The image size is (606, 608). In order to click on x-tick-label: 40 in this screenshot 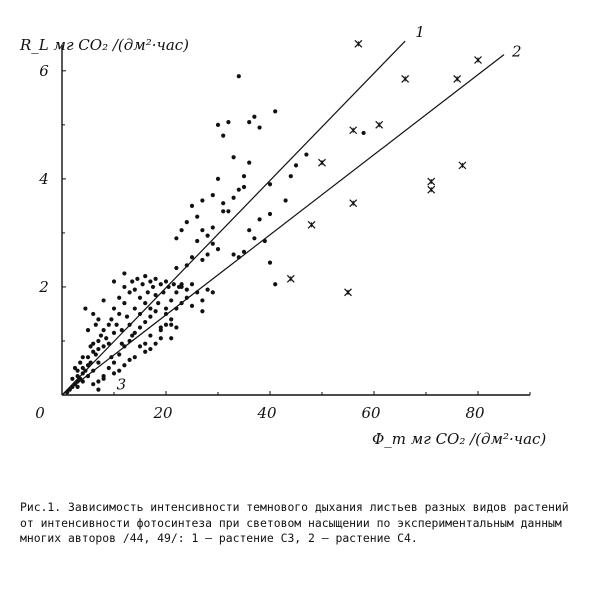, I will do `click(266, 413)`.